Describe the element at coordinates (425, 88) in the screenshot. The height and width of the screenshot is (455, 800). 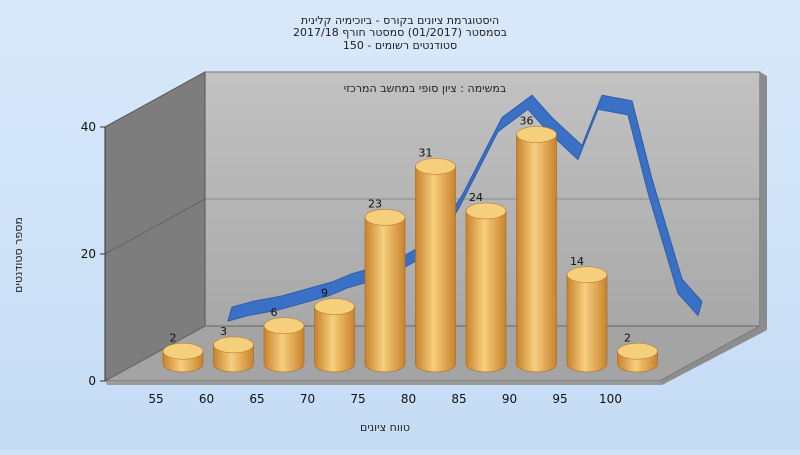
I see `chart-subtitle: במשימה : ציון סופי במחשב המרכזי` at that location.